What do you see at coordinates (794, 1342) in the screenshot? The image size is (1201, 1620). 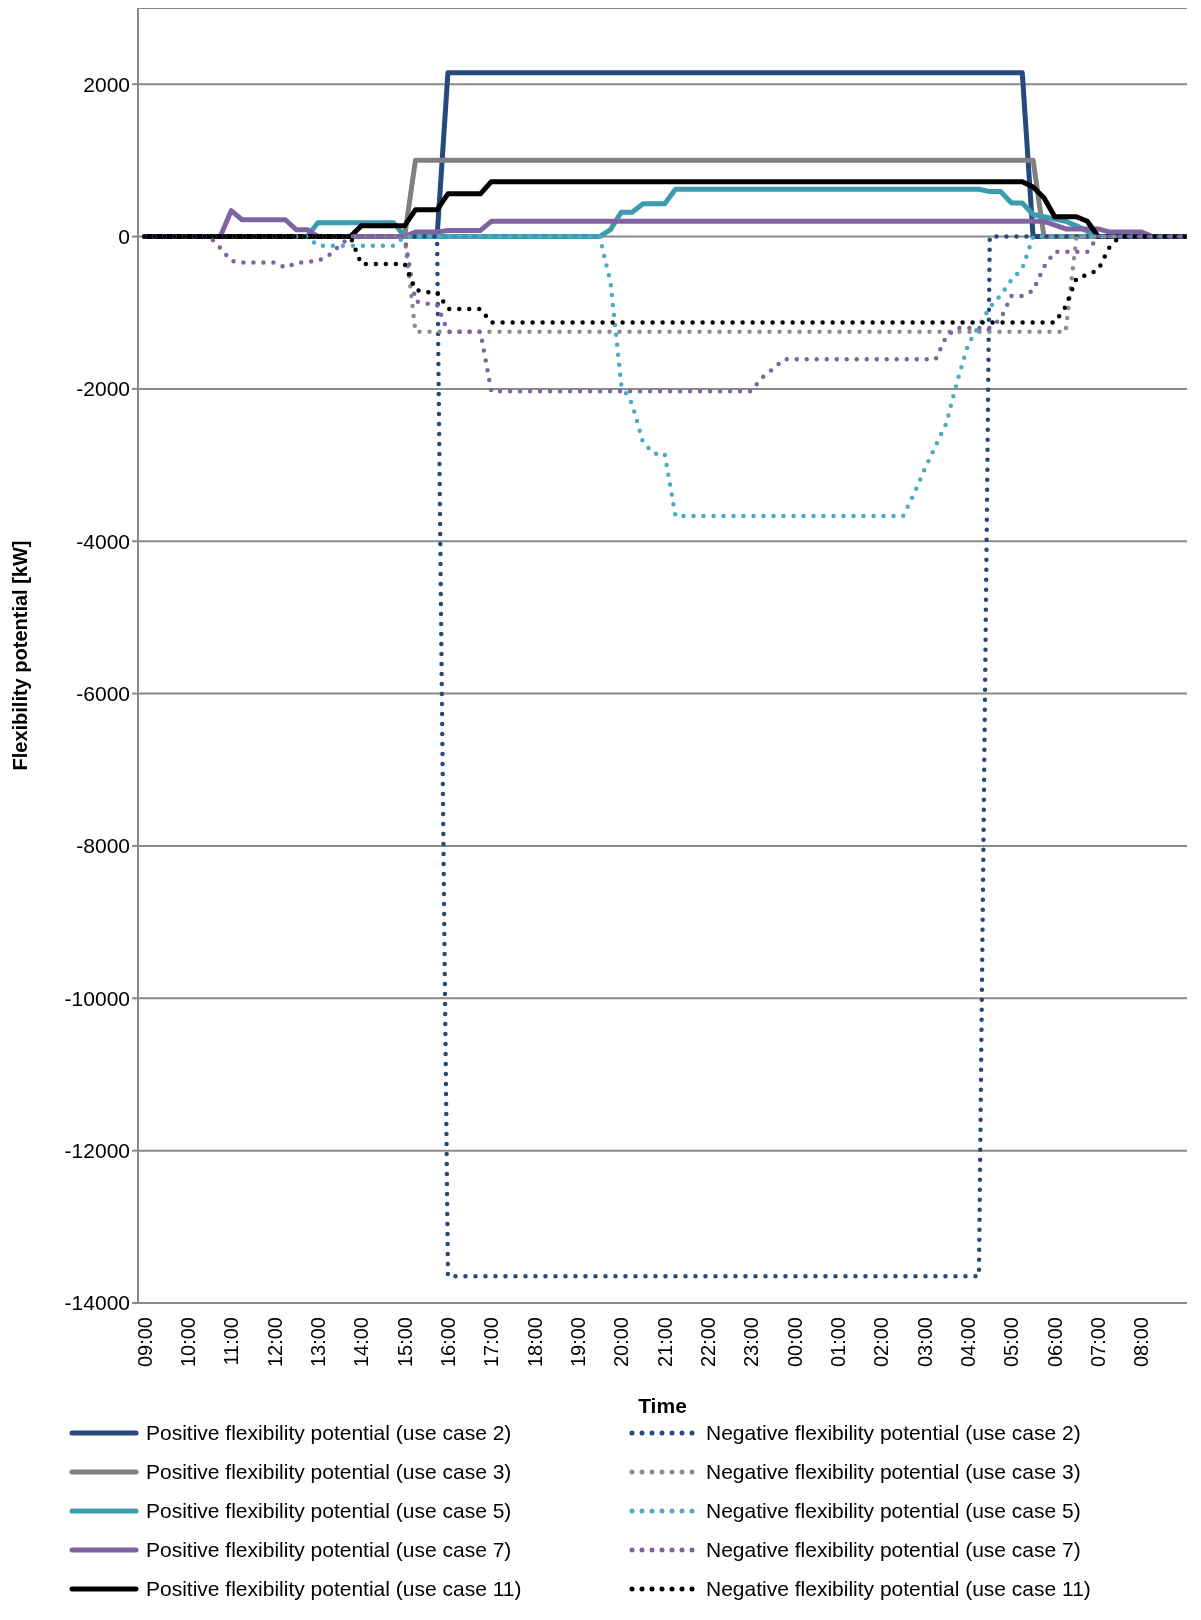 I see `x-tick-label: 00:00` at bounding box center [794, 1342].